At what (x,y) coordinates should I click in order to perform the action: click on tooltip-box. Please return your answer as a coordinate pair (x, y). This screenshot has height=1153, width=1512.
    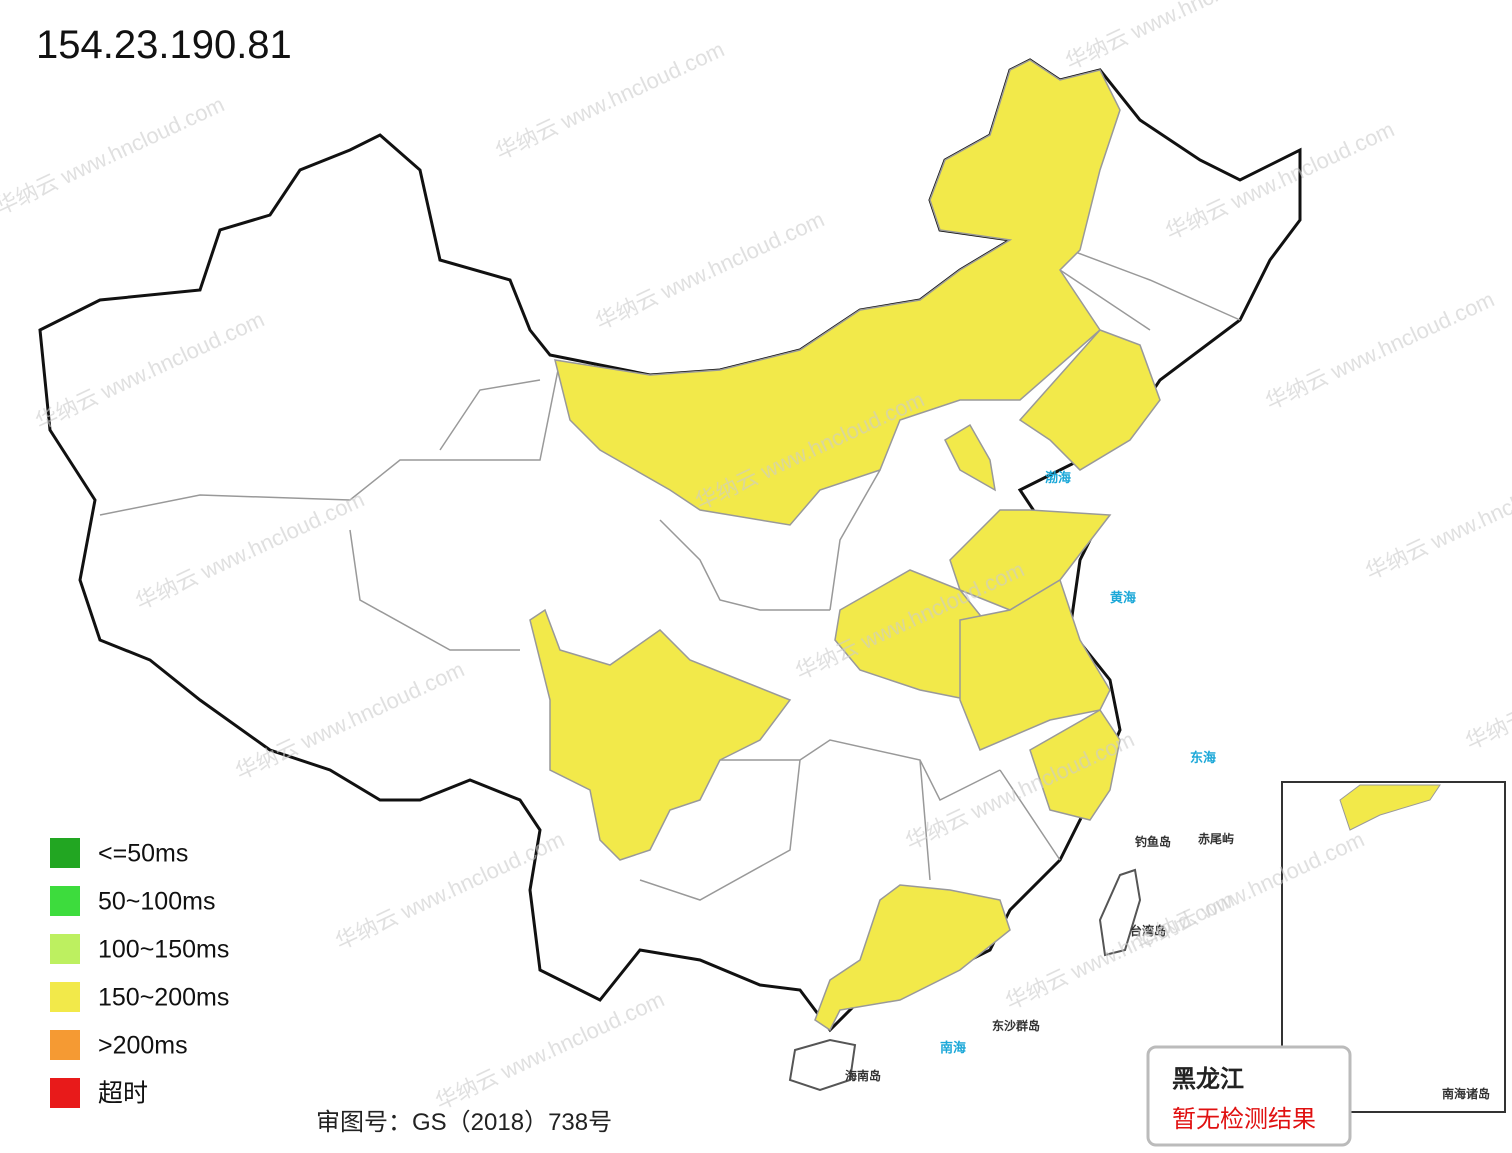
    Looking at the image, I should click on (1249, 1096).